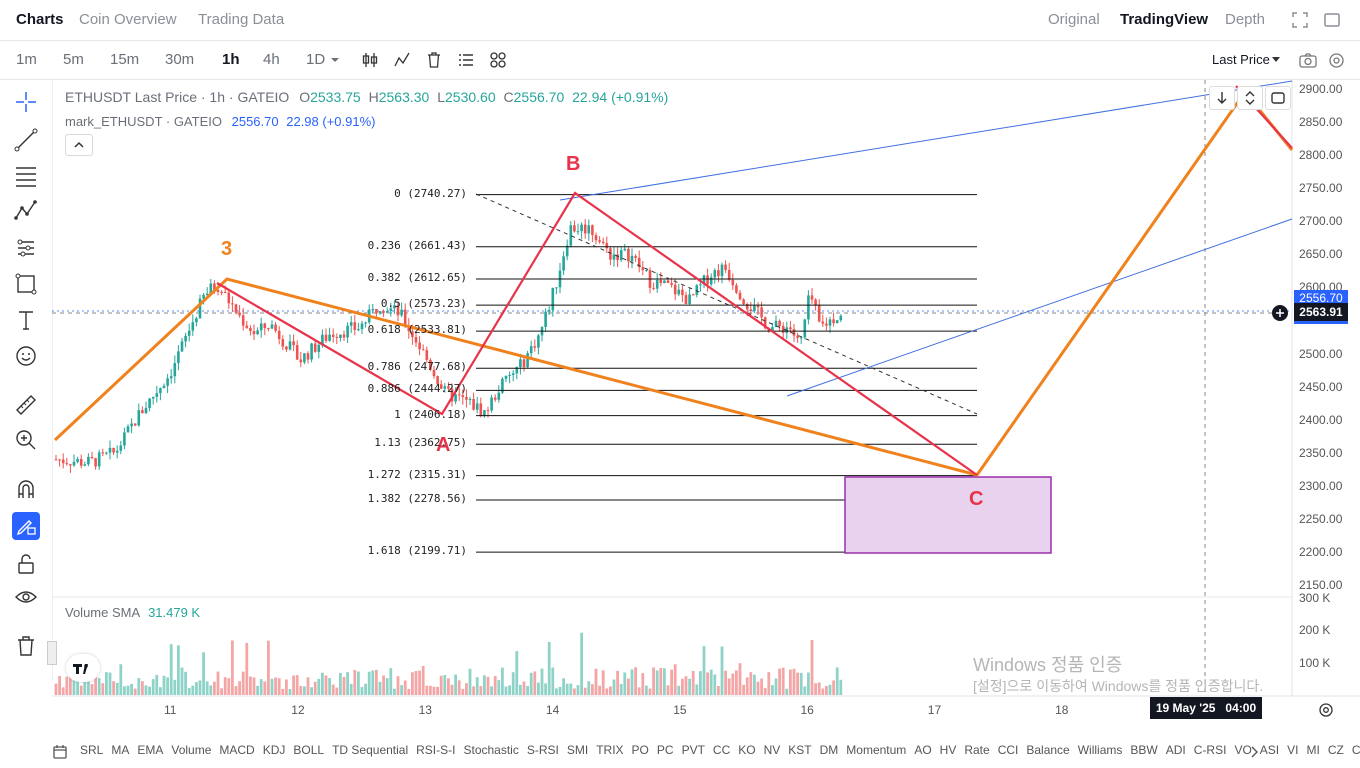 The image size is (1360, 768). I want to click on scroll-down-button, so click(1222, 98).